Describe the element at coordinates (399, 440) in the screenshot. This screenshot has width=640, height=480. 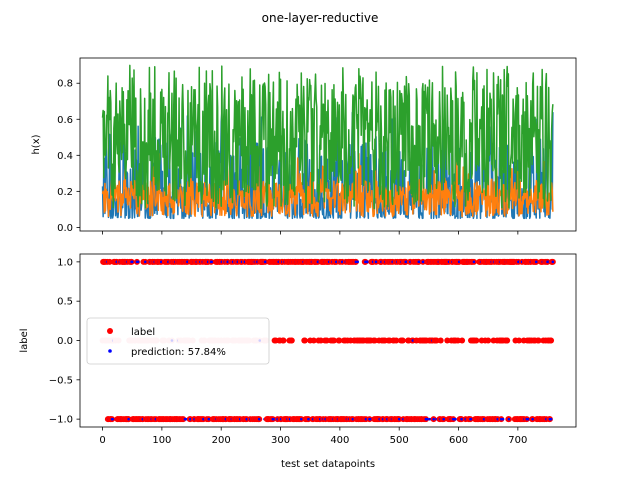
I see `bottom-x-tick-label-5: 500` at that location.